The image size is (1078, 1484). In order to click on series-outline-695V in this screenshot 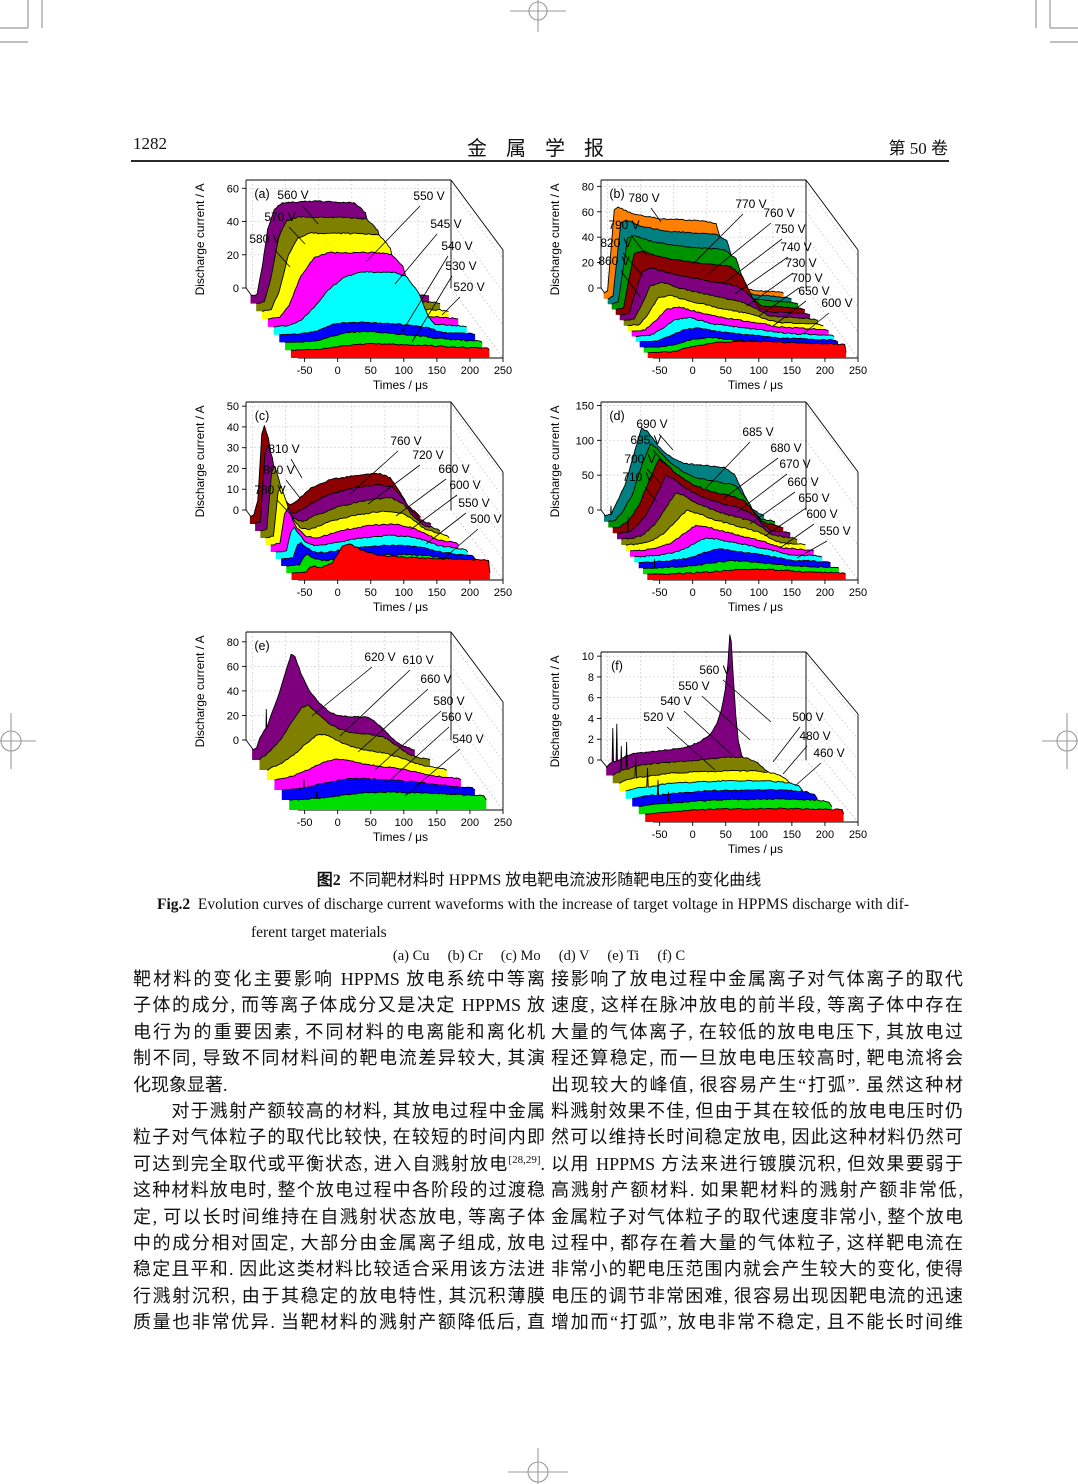, I will do `click(698, 493)`.